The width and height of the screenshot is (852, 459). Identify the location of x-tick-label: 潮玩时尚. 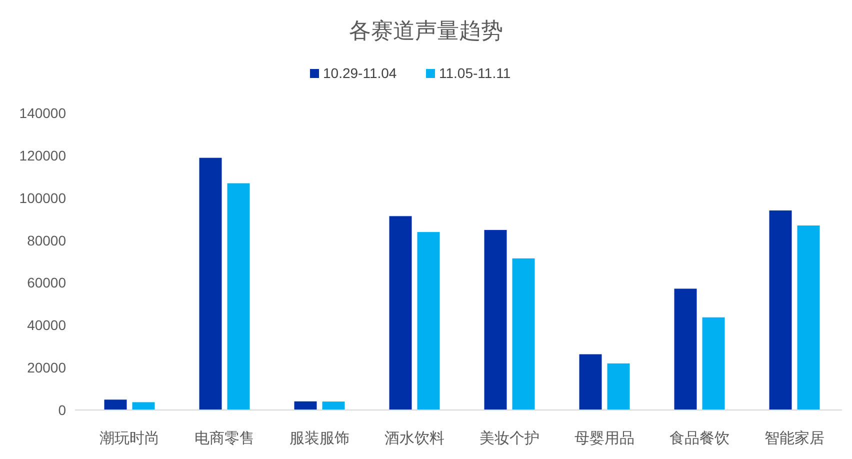
(130, 438).